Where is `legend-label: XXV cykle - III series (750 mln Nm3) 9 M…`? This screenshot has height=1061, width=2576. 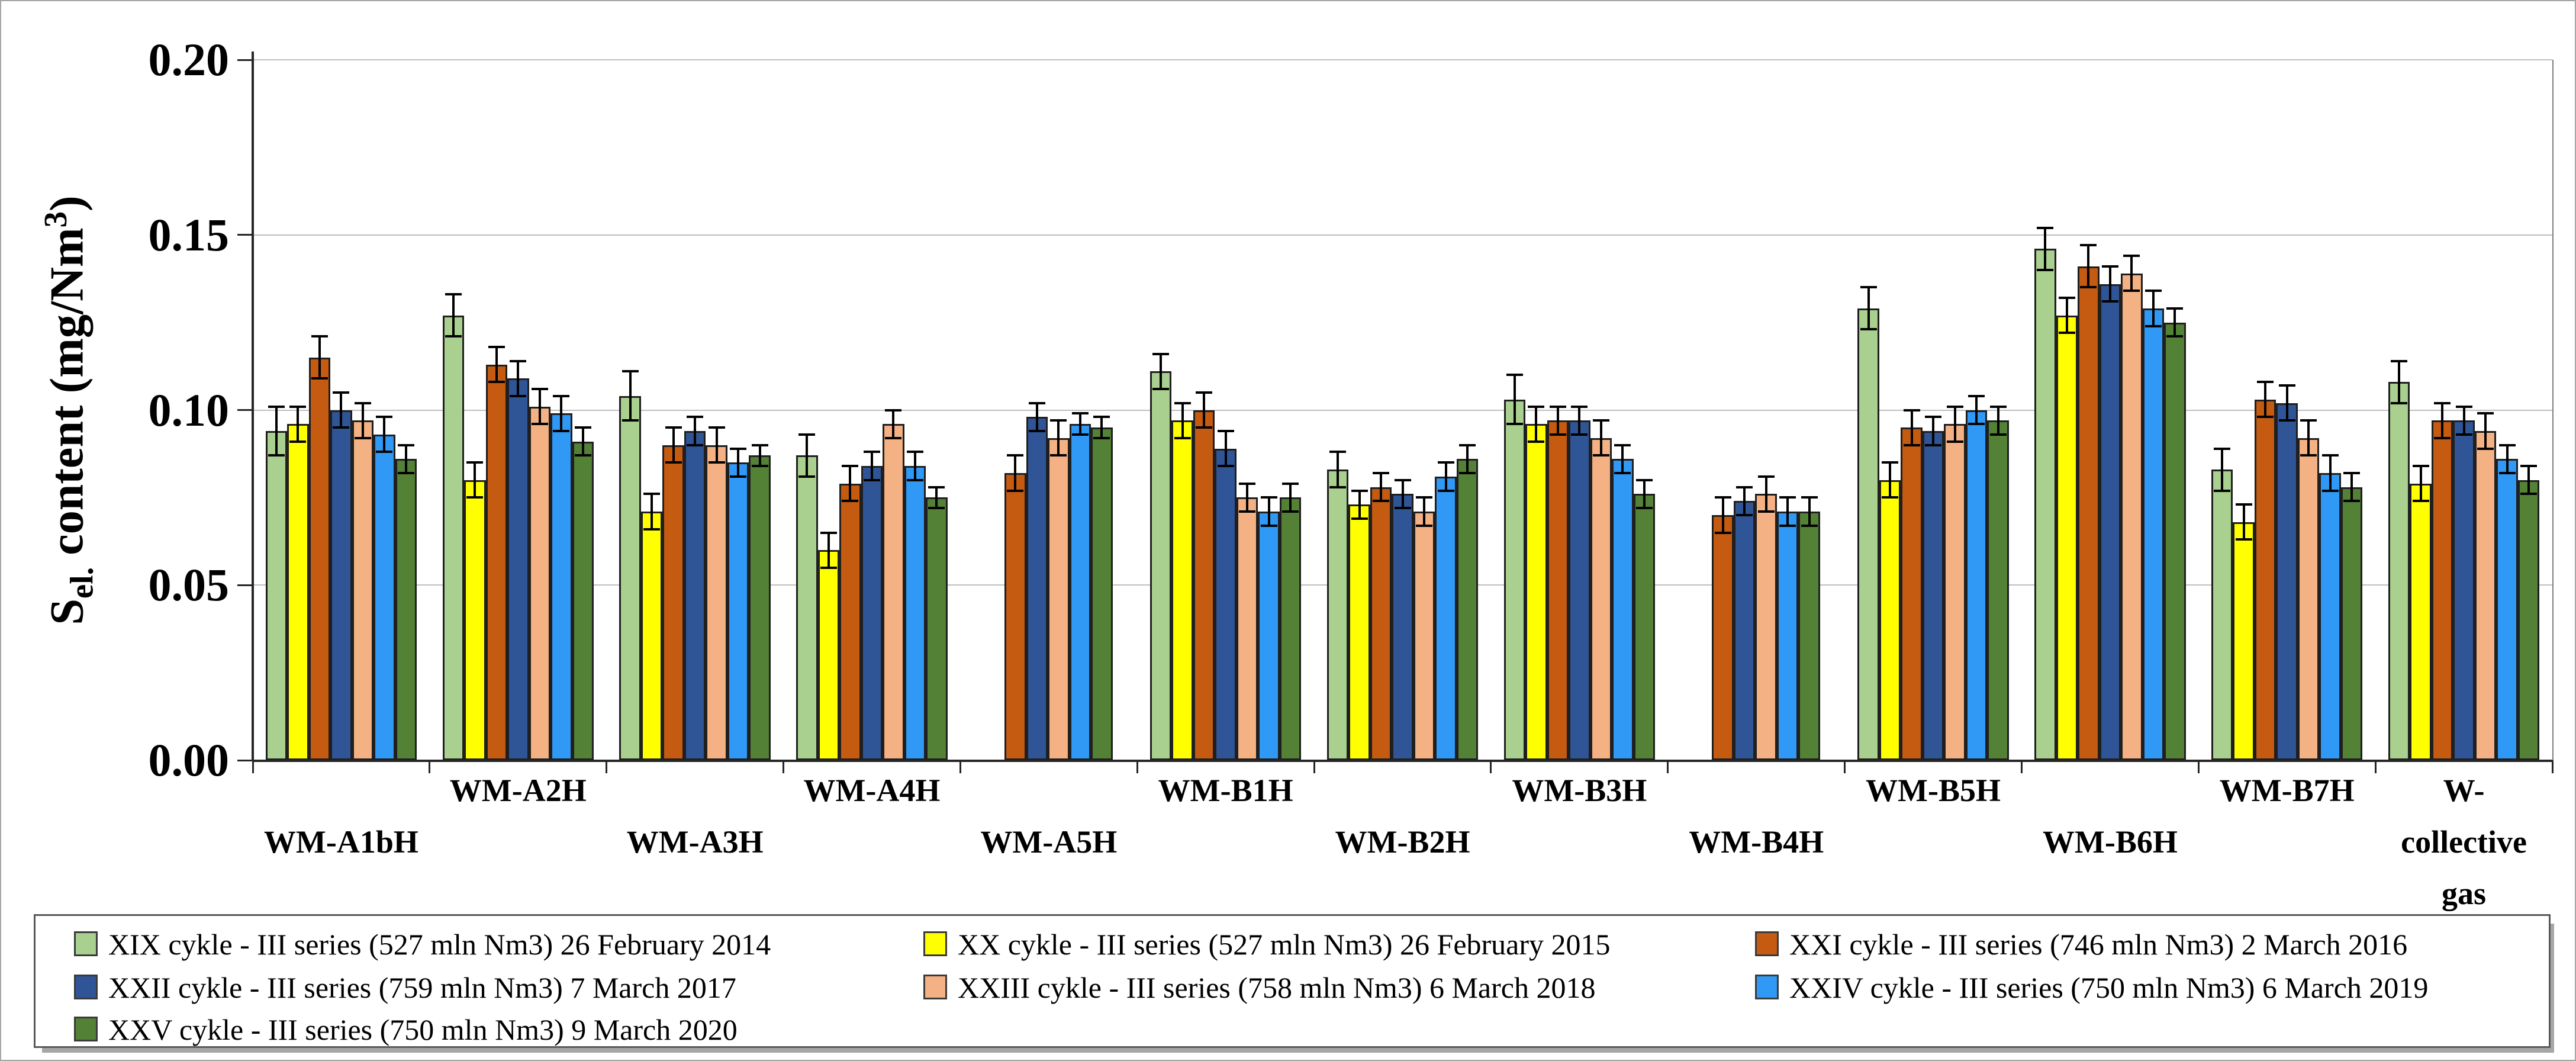 legend-label: XXV cykle - III series (750 mln Nm3) 9 M… is located at coordinates (423, 1029).